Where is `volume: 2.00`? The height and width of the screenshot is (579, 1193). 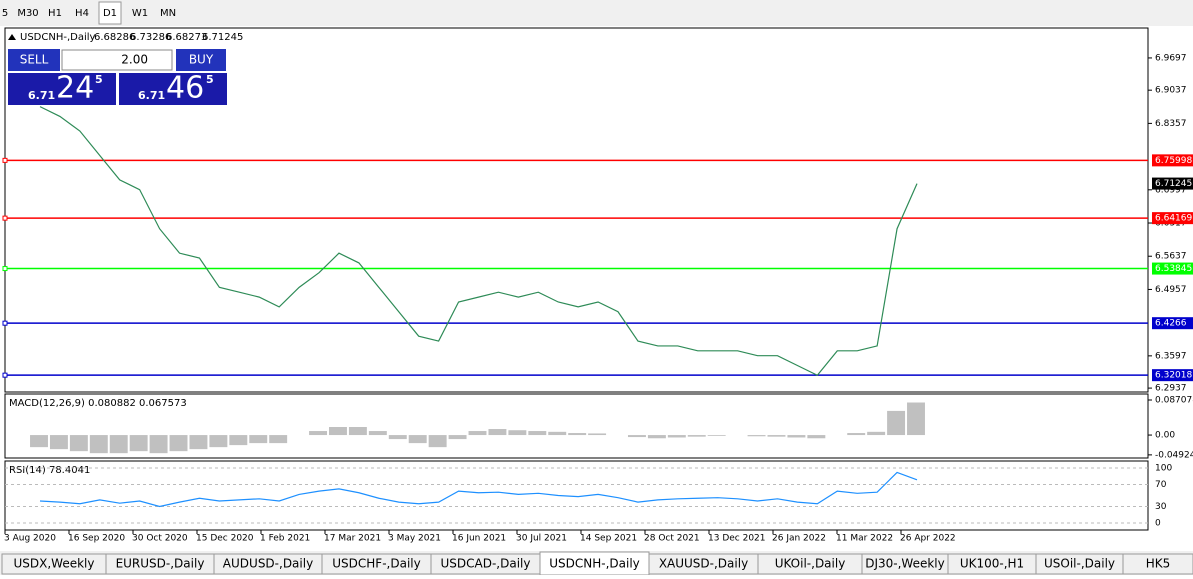 volume: 2.00 is located at coordinates (134, 60).